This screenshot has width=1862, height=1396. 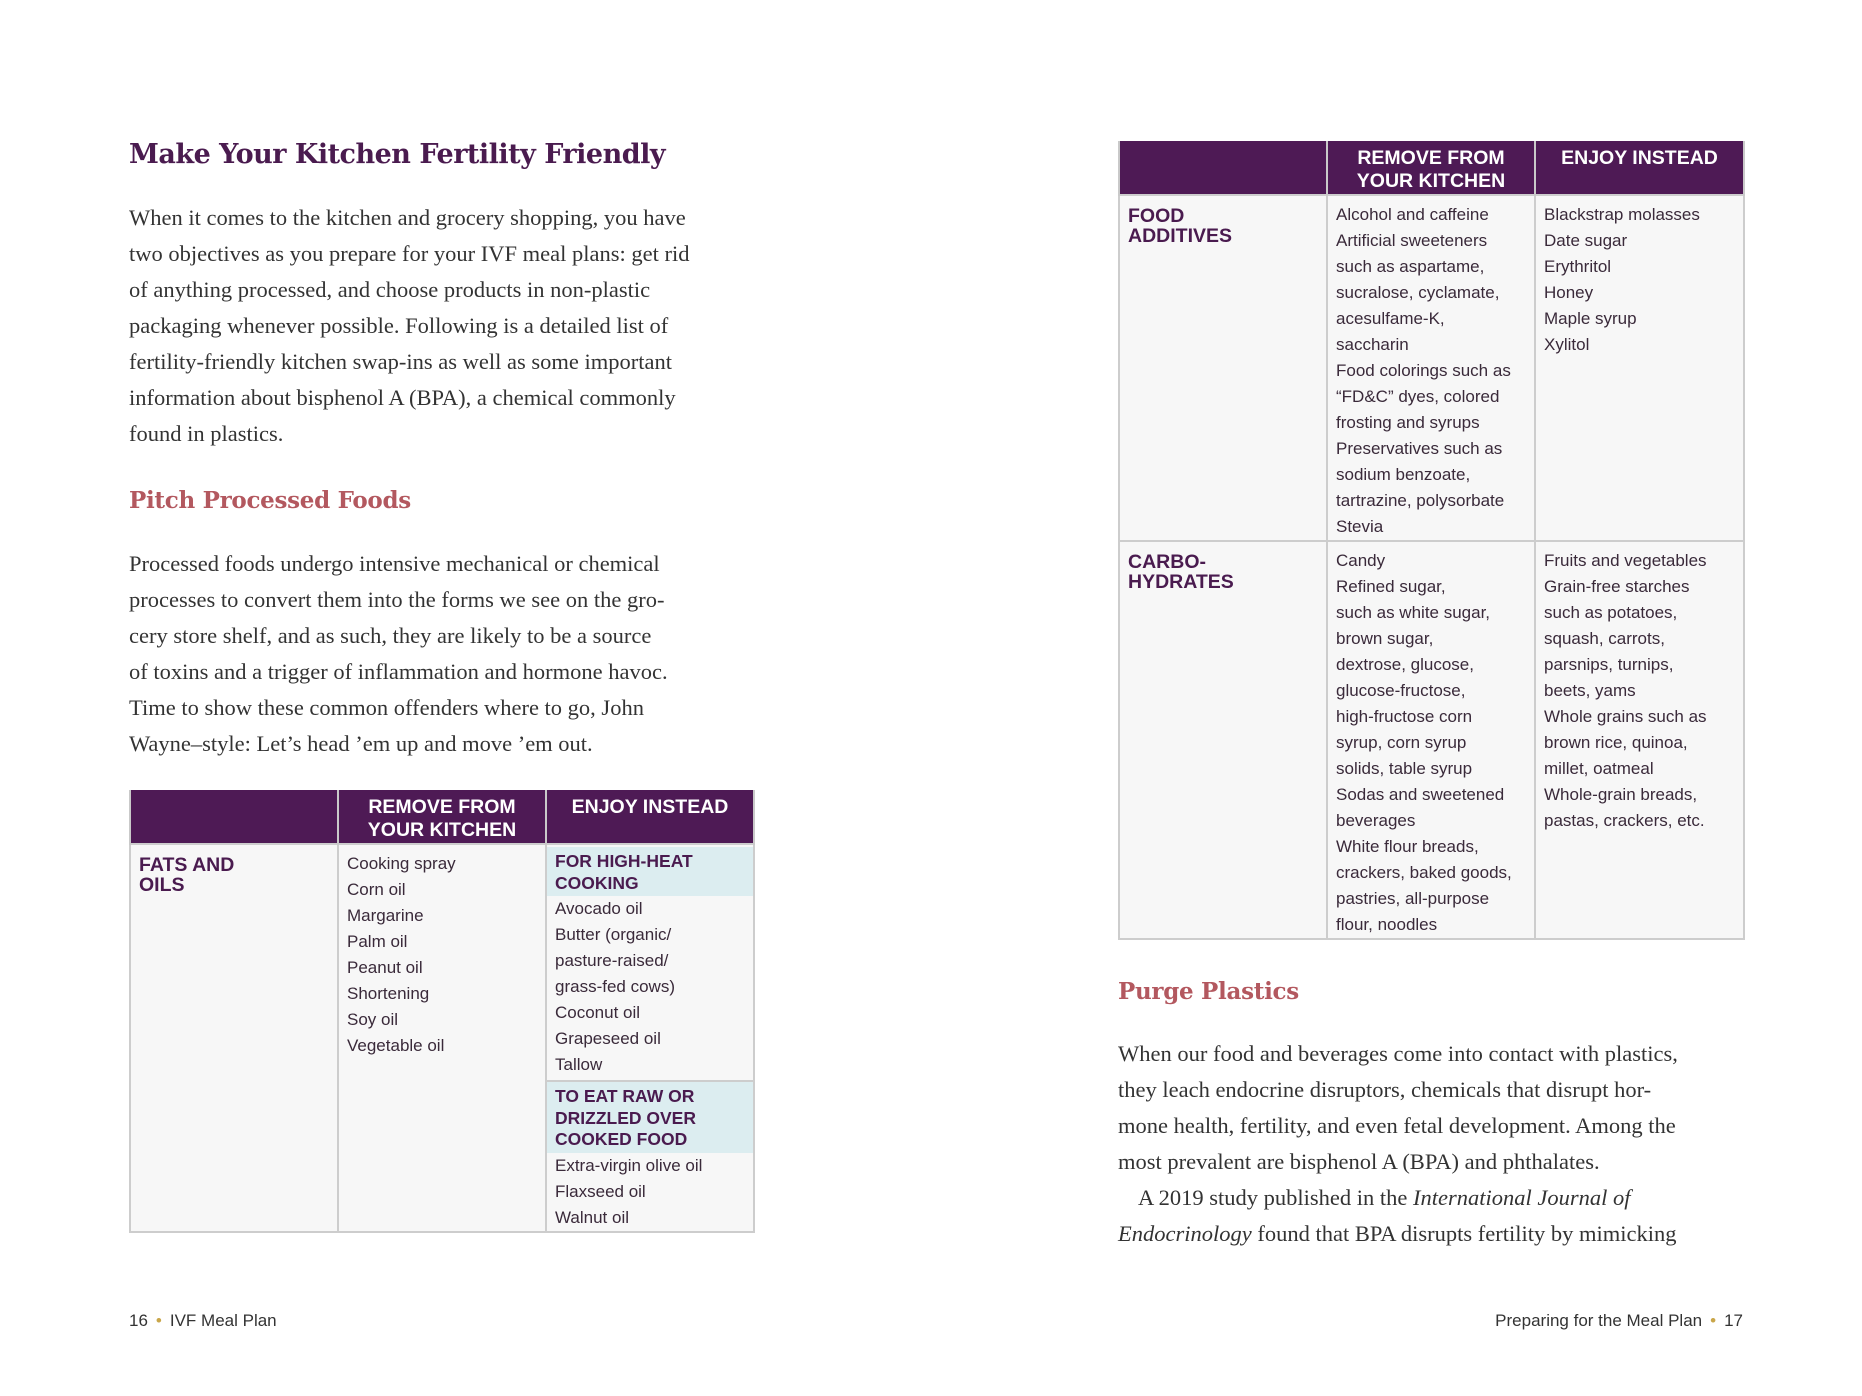 I want to click on list-item: Palm oil, so click(x=377, y=941).